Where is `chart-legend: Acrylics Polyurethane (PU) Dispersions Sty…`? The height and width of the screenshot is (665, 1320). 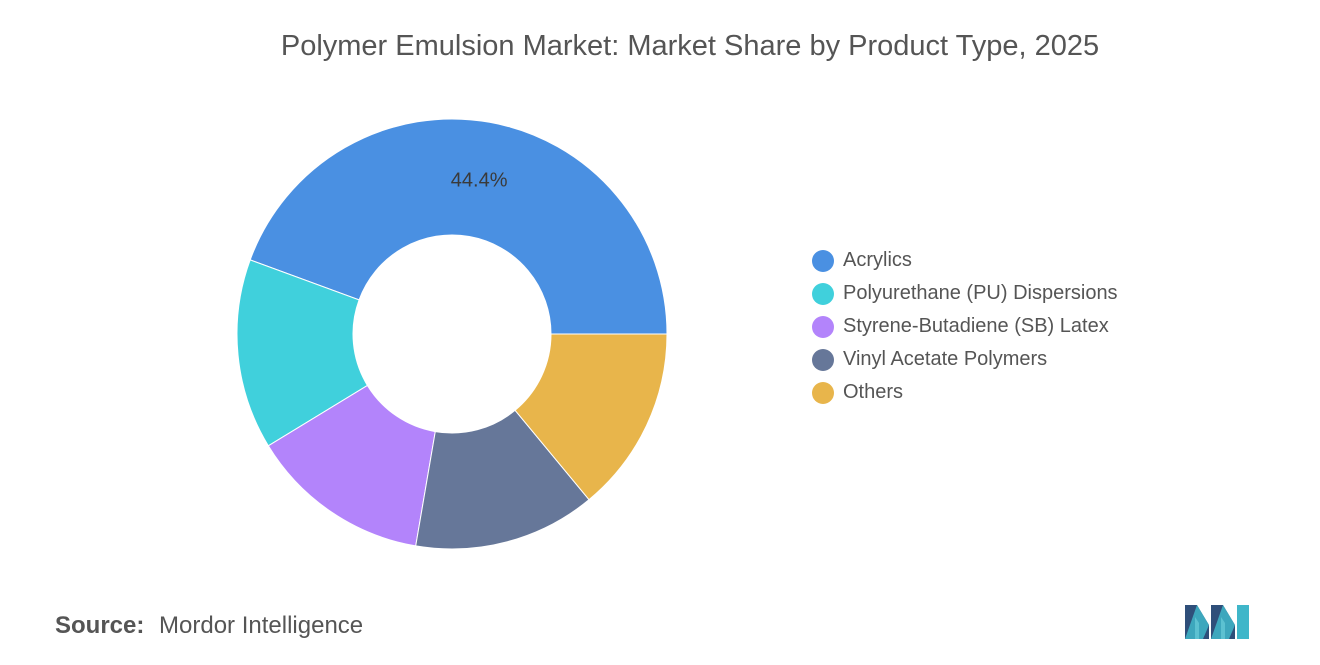
chart-legend: Acrylics Polyurethane (PU) Dispersions Sty… is located at coordinates (965, 326).